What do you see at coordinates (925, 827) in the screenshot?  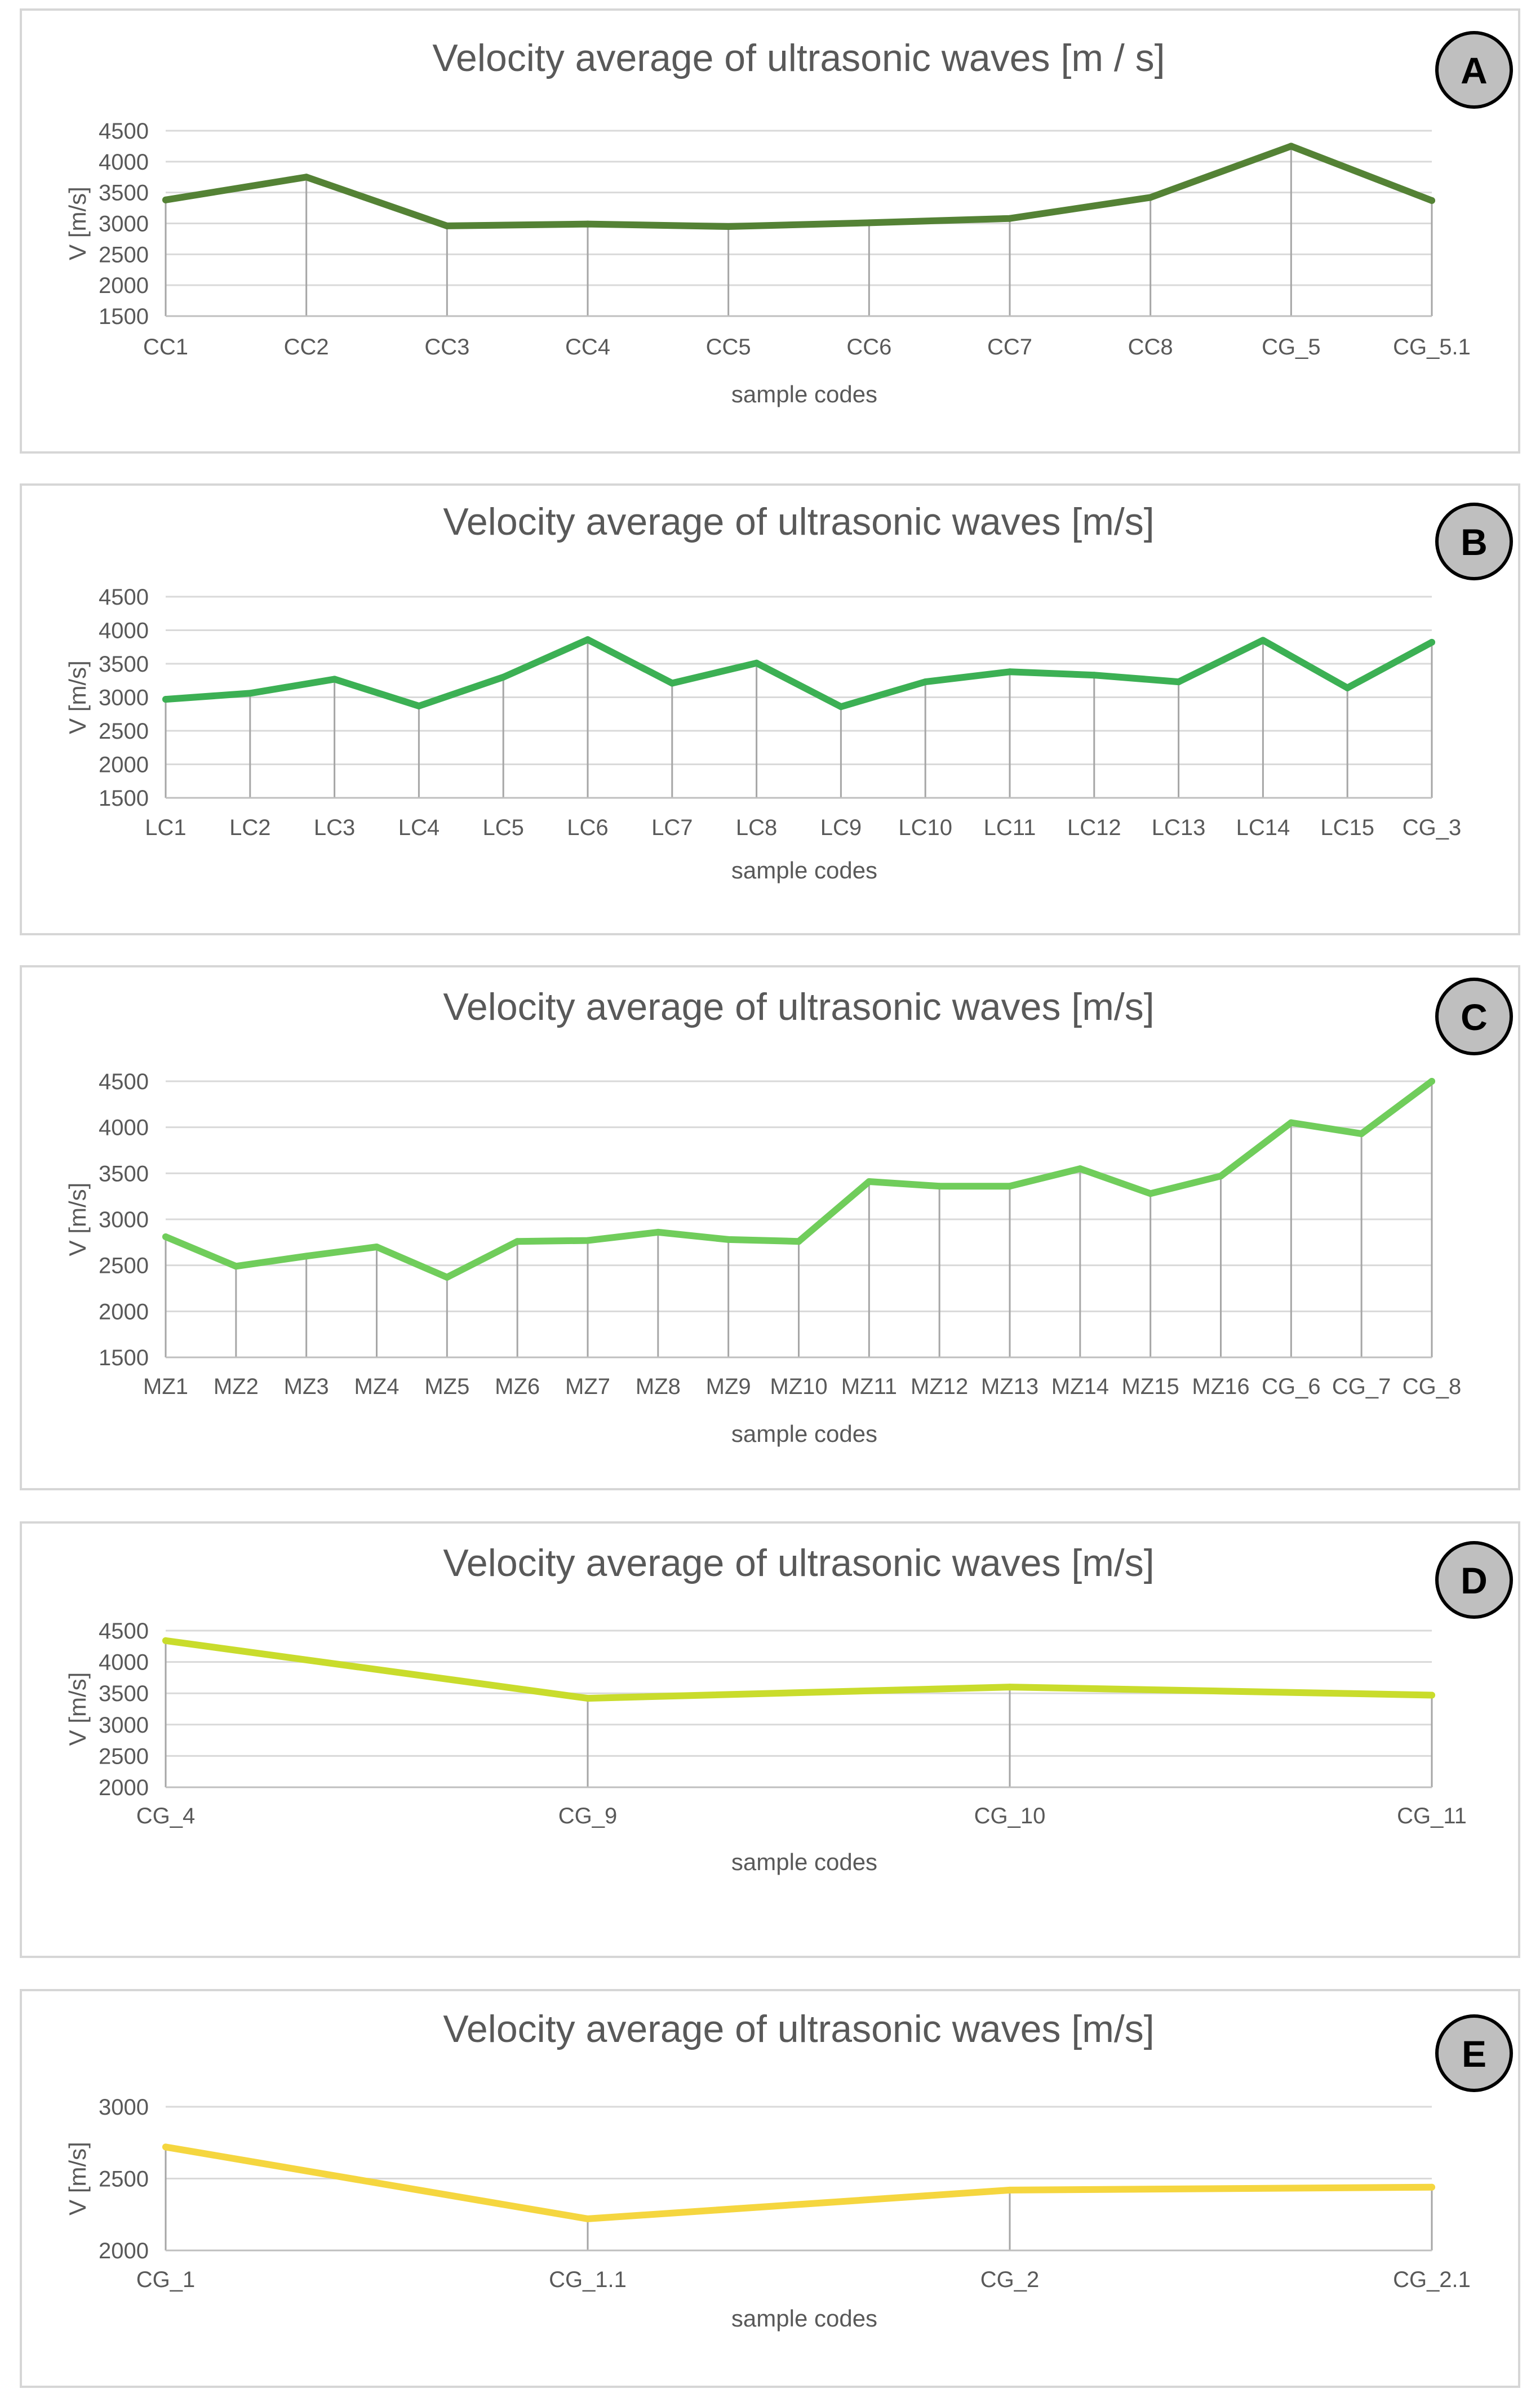 I see `x-tick-label: LC10` at bounding box center [925, 827].